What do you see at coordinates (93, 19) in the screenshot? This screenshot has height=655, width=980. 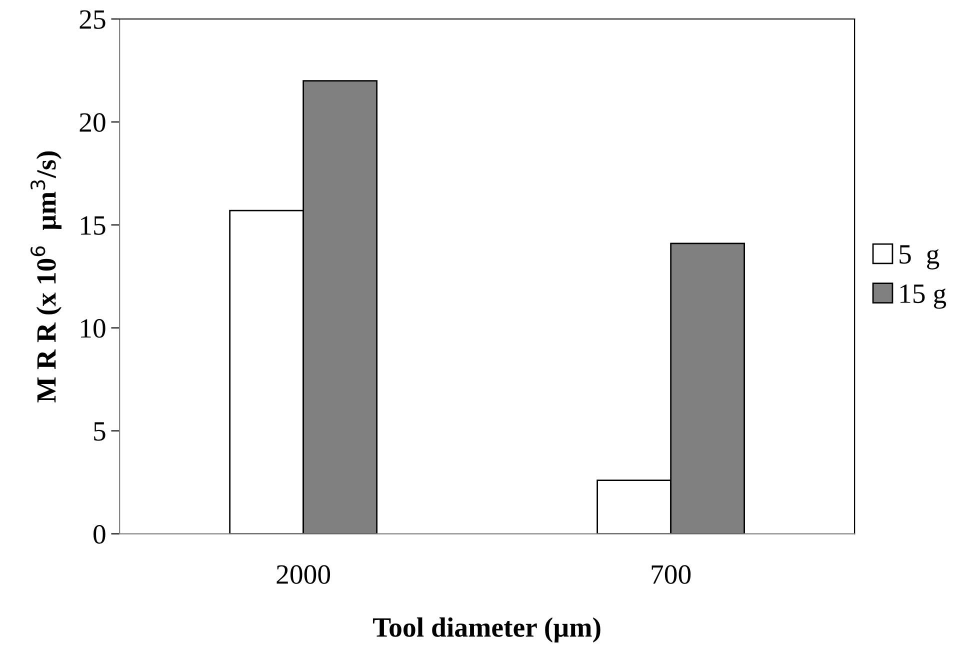 I see `y-tick-label: 25` at bounding box center [93, 19].